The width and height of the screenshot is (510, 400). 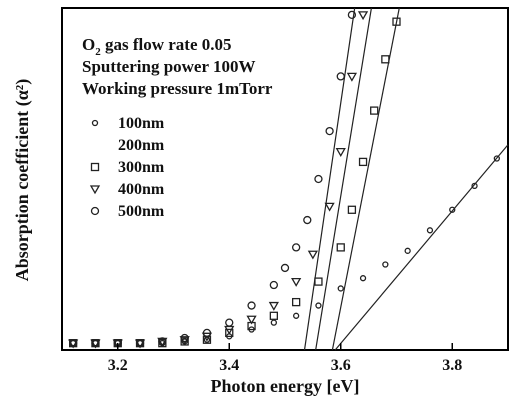 I want to click on x-tick-label-2: 3.6, so click(x=341, y=365).